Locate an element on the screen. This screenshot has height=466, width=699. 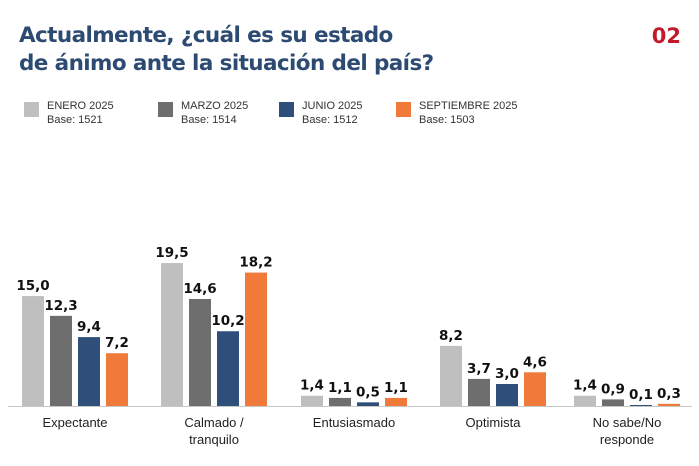
bar-no-sabe-no-responde-marzo-2025 is located at coordinates (613, 402).